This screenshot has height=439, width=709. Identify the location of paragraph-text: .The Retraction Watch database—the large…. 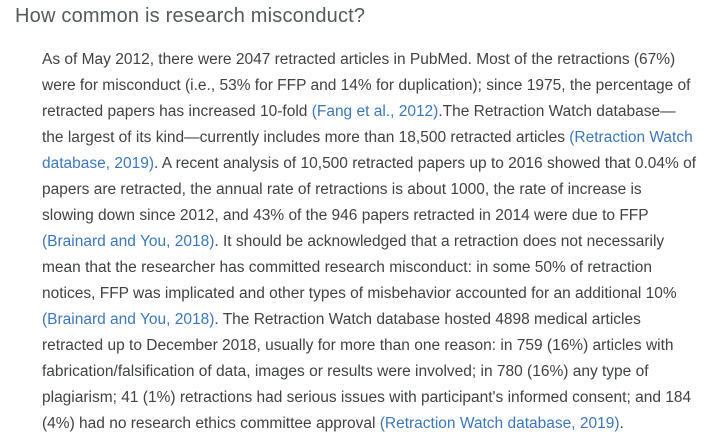
(359, 124).